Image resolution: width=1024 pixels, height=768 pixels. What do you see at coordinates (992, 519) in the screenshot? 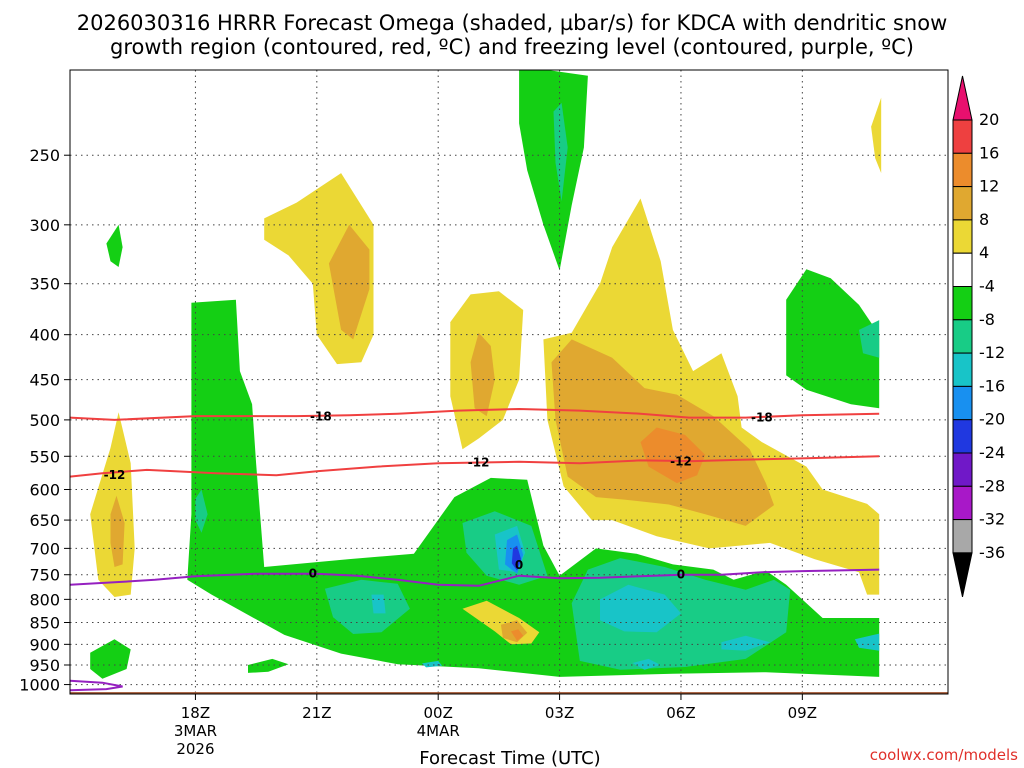
I see `colorbar-level-label: -32` at bounding box center [992, 519].